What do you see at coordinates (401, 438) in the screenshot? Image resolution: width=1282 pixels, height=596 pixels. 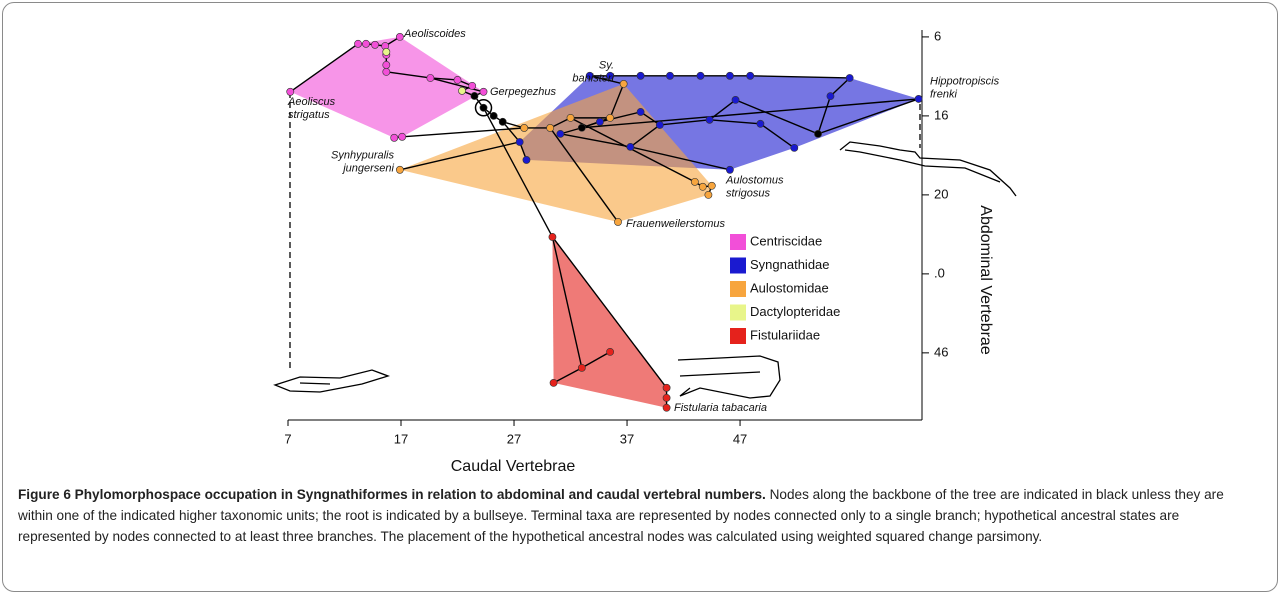 I see `x-tick-label: 17` at bounding box center [401, 438].